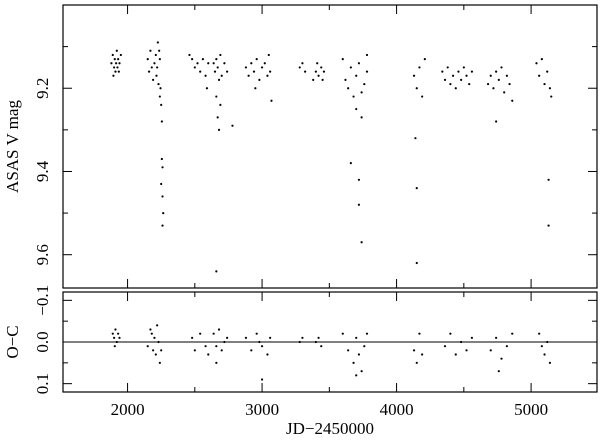 Image resolution: width=600 pixels, height=441 pixels. I want to click on y-axis-label: ASAS V mag, so click(12, 146).